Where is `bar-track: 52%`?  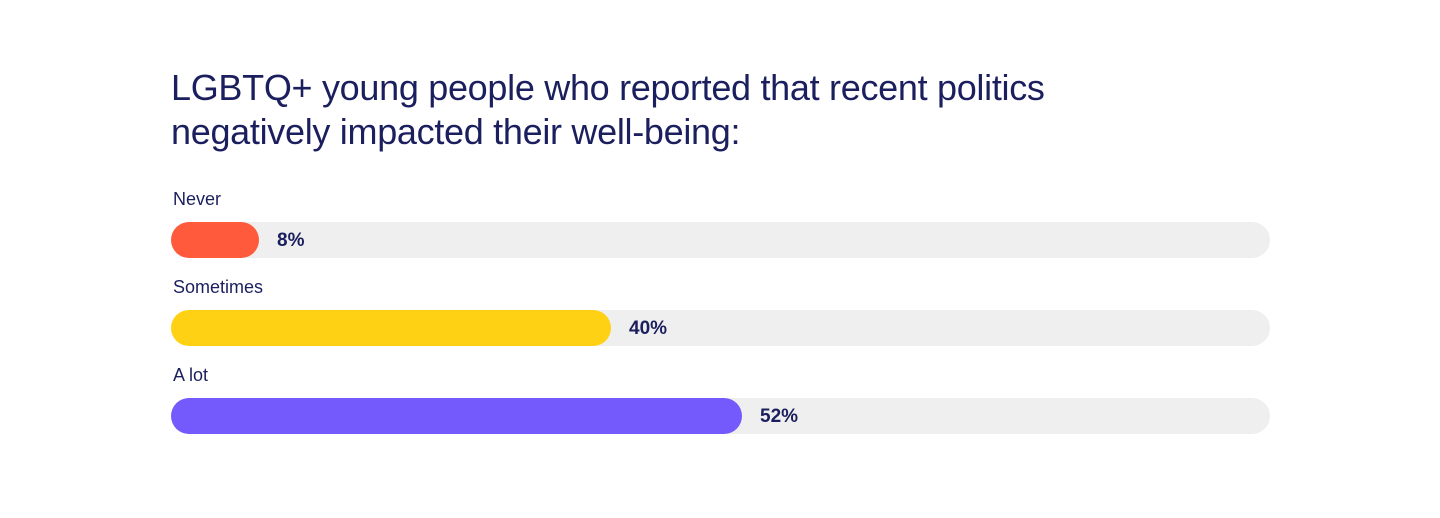
bar-track: 52% is located at coordinates (720, 416).